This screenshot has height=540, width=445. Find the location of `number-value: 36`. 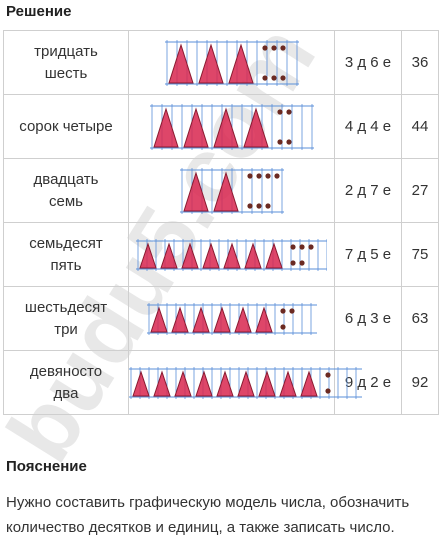

number-value: 36 is located at coordinates (420, 62).